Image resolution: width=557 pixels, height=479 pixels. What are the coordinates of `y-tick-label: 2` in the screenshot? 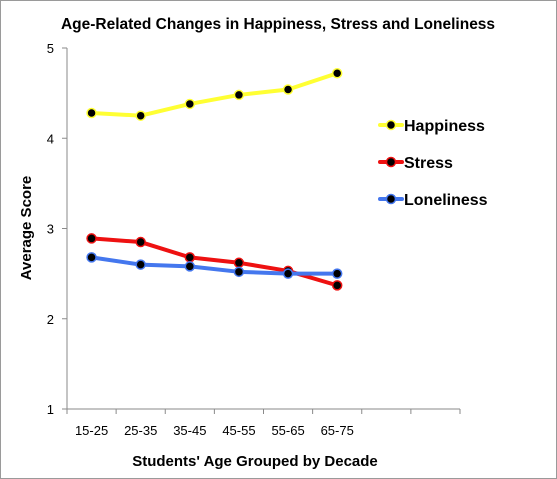 It's located at (50, 319).